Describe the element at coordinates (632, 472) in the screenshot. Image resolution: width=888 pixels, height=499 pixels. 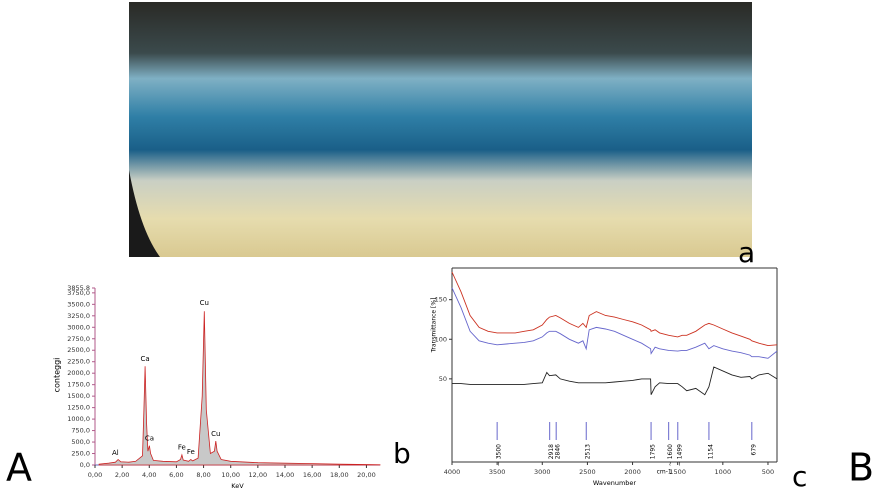
I see `x-tick-label: 2000` at that location.